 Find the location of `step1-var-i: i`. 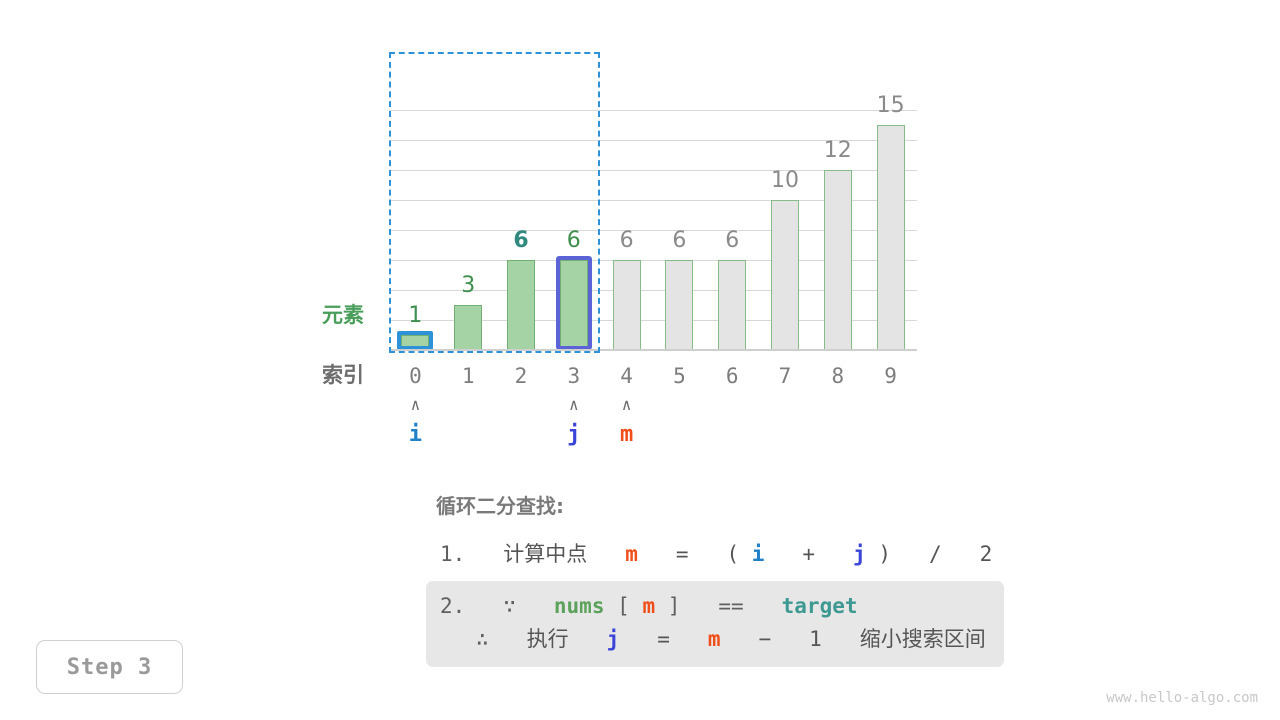

step1-var-i: i is located at coordinates (758, 554).